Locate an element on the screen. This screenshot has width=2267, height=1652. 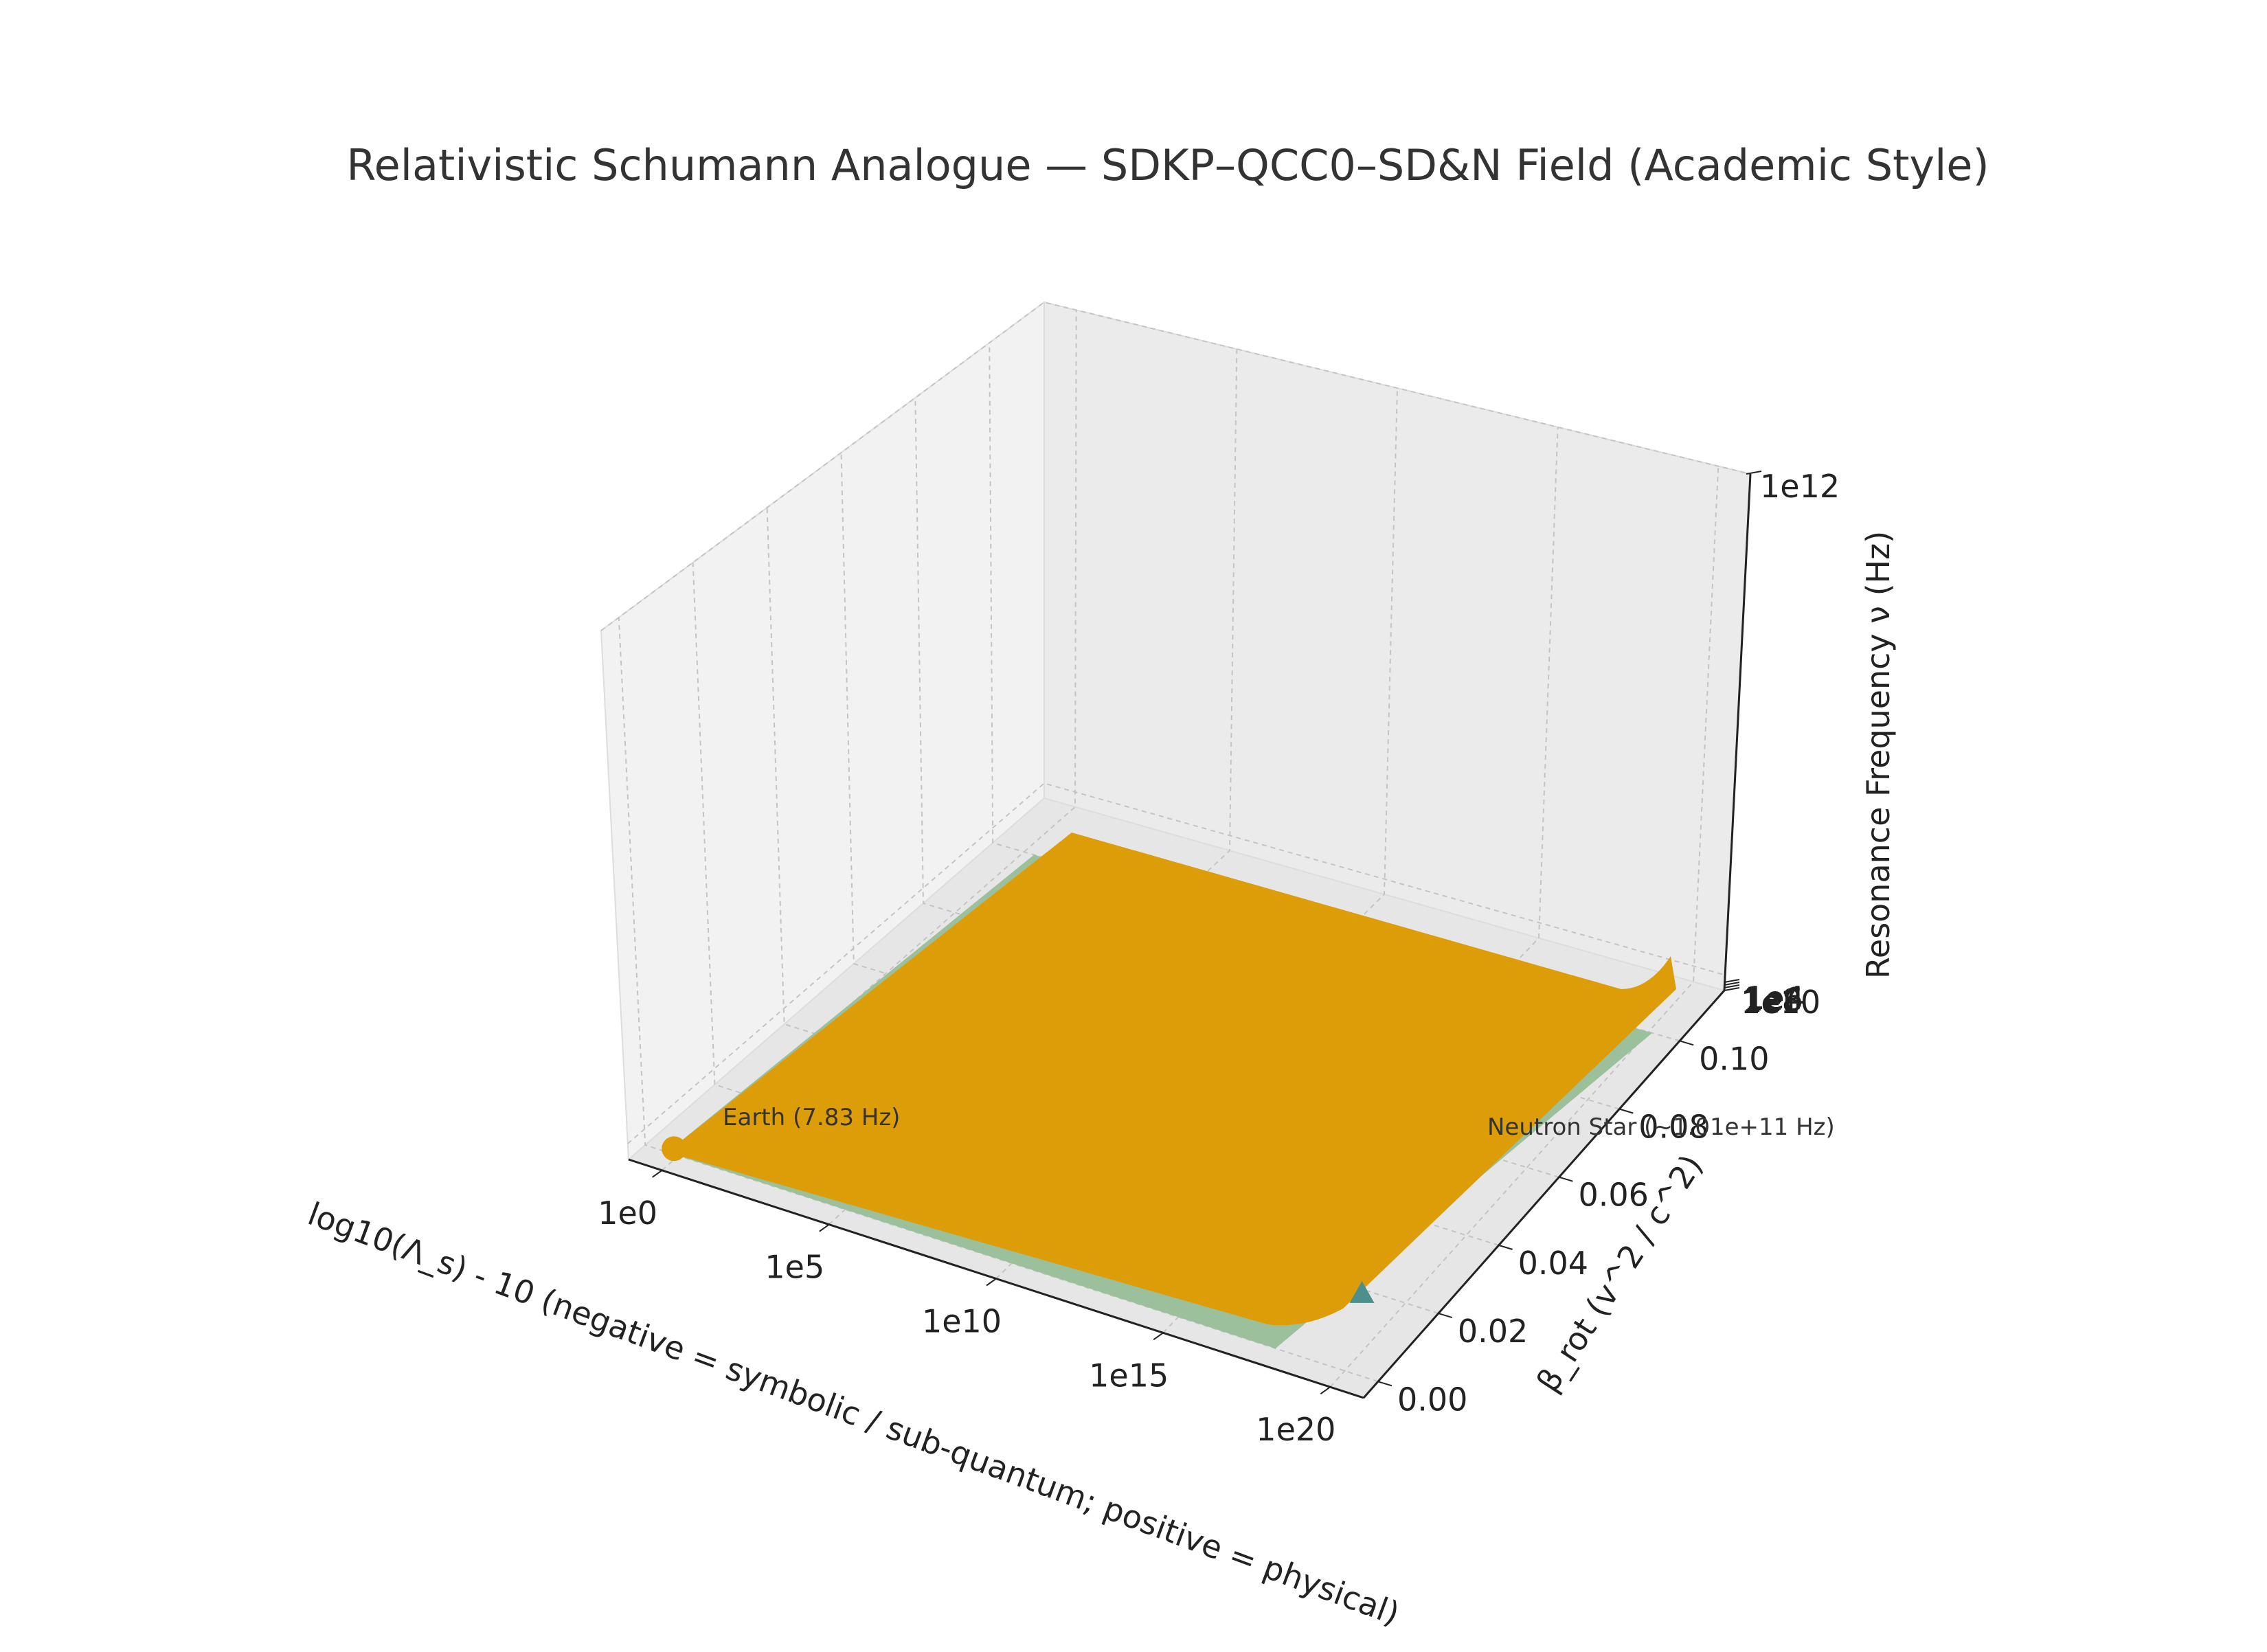
x-tick-label: 1e15 is located at coordinates (1129, 1375).